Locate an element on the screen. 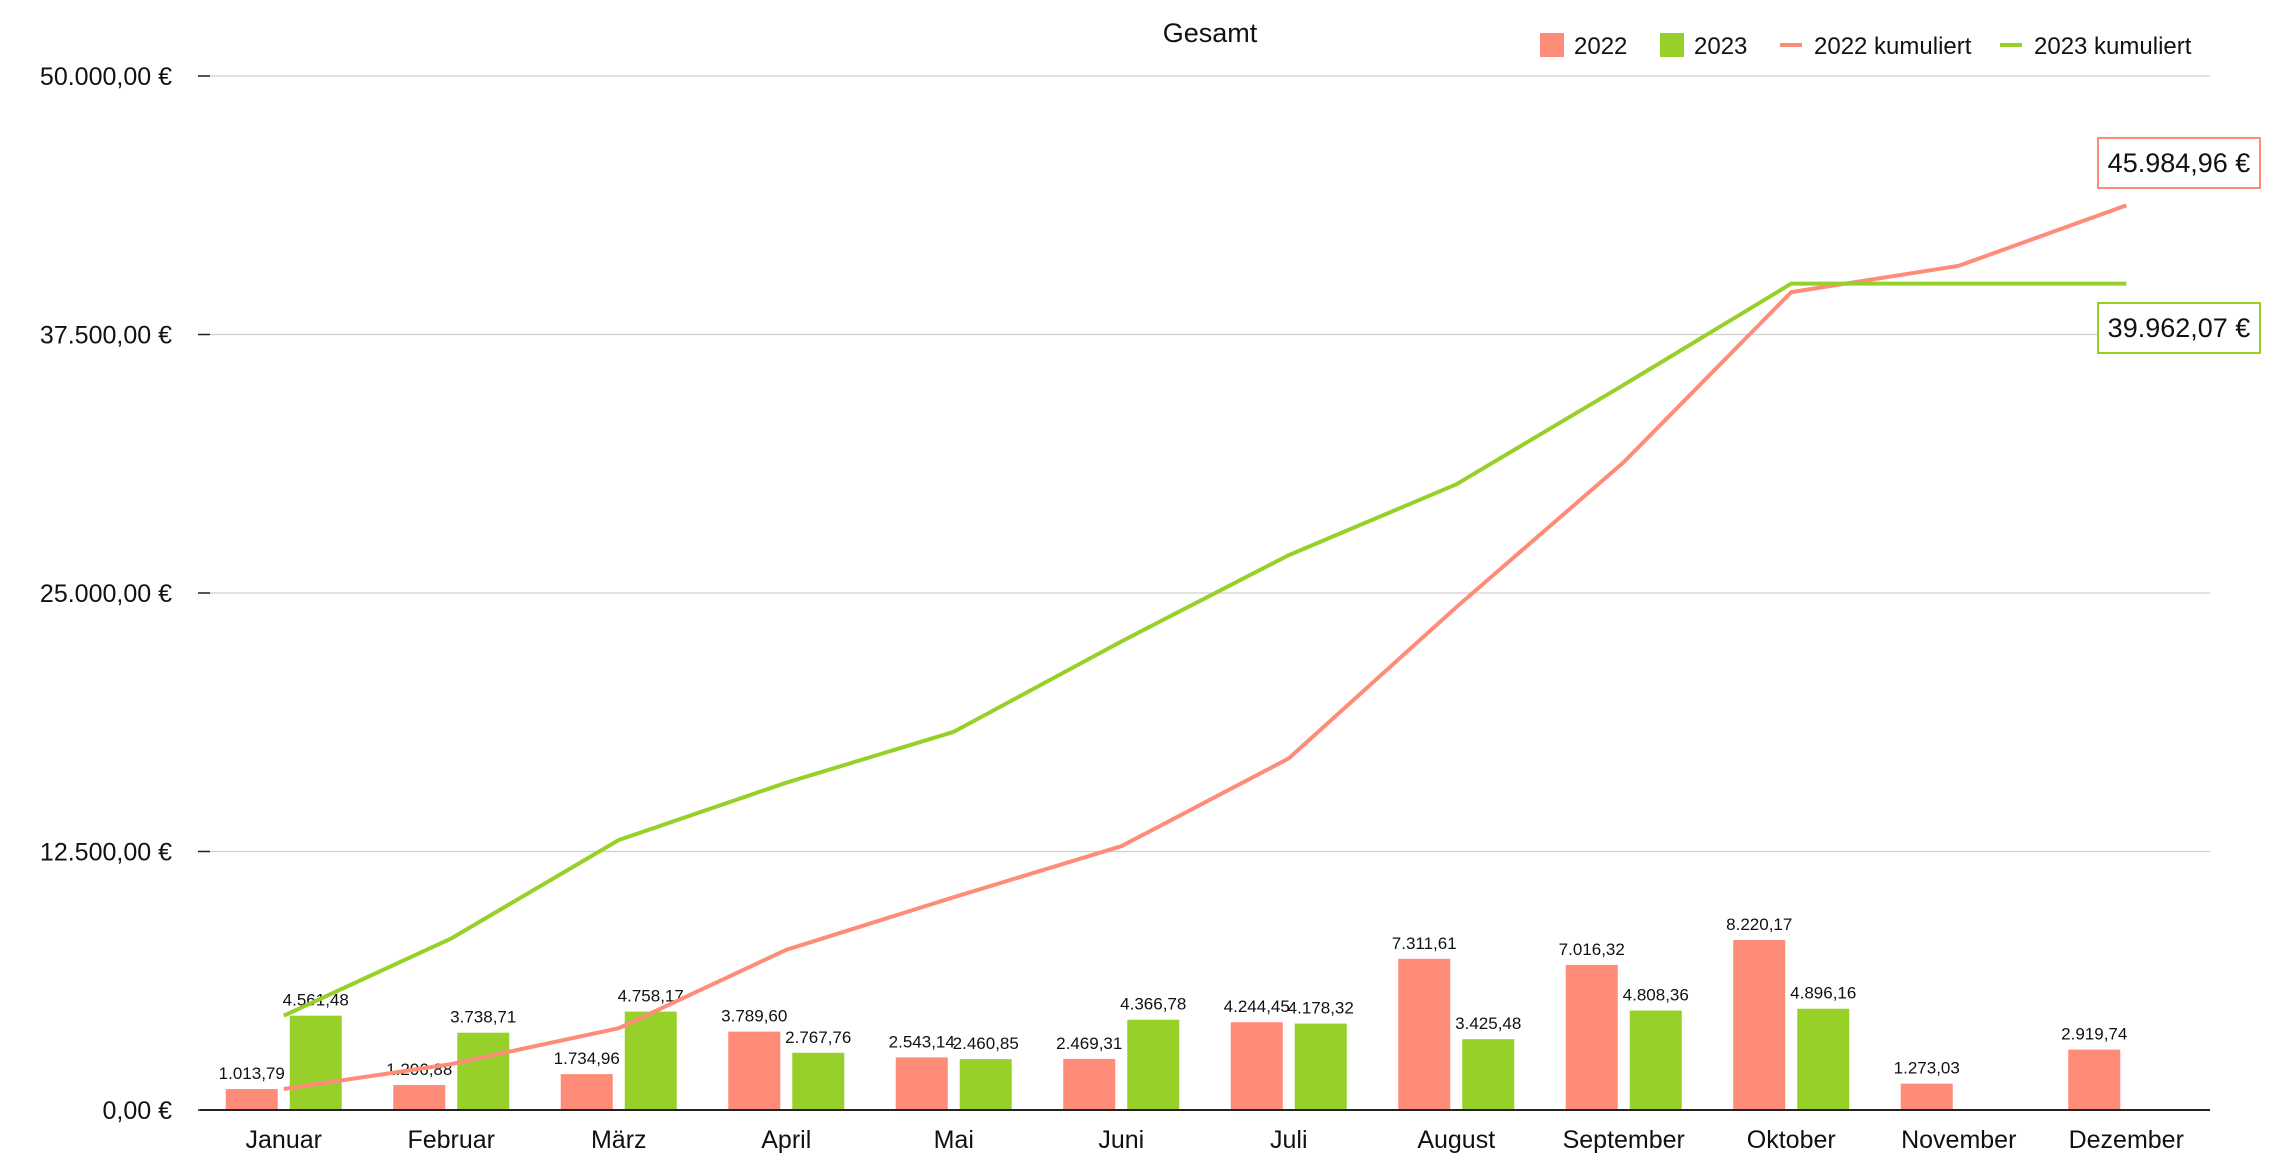 This screenshot has height=1168, width=2278. y-tick-label: 12.500,00 € is located at coordinates (106, 853).